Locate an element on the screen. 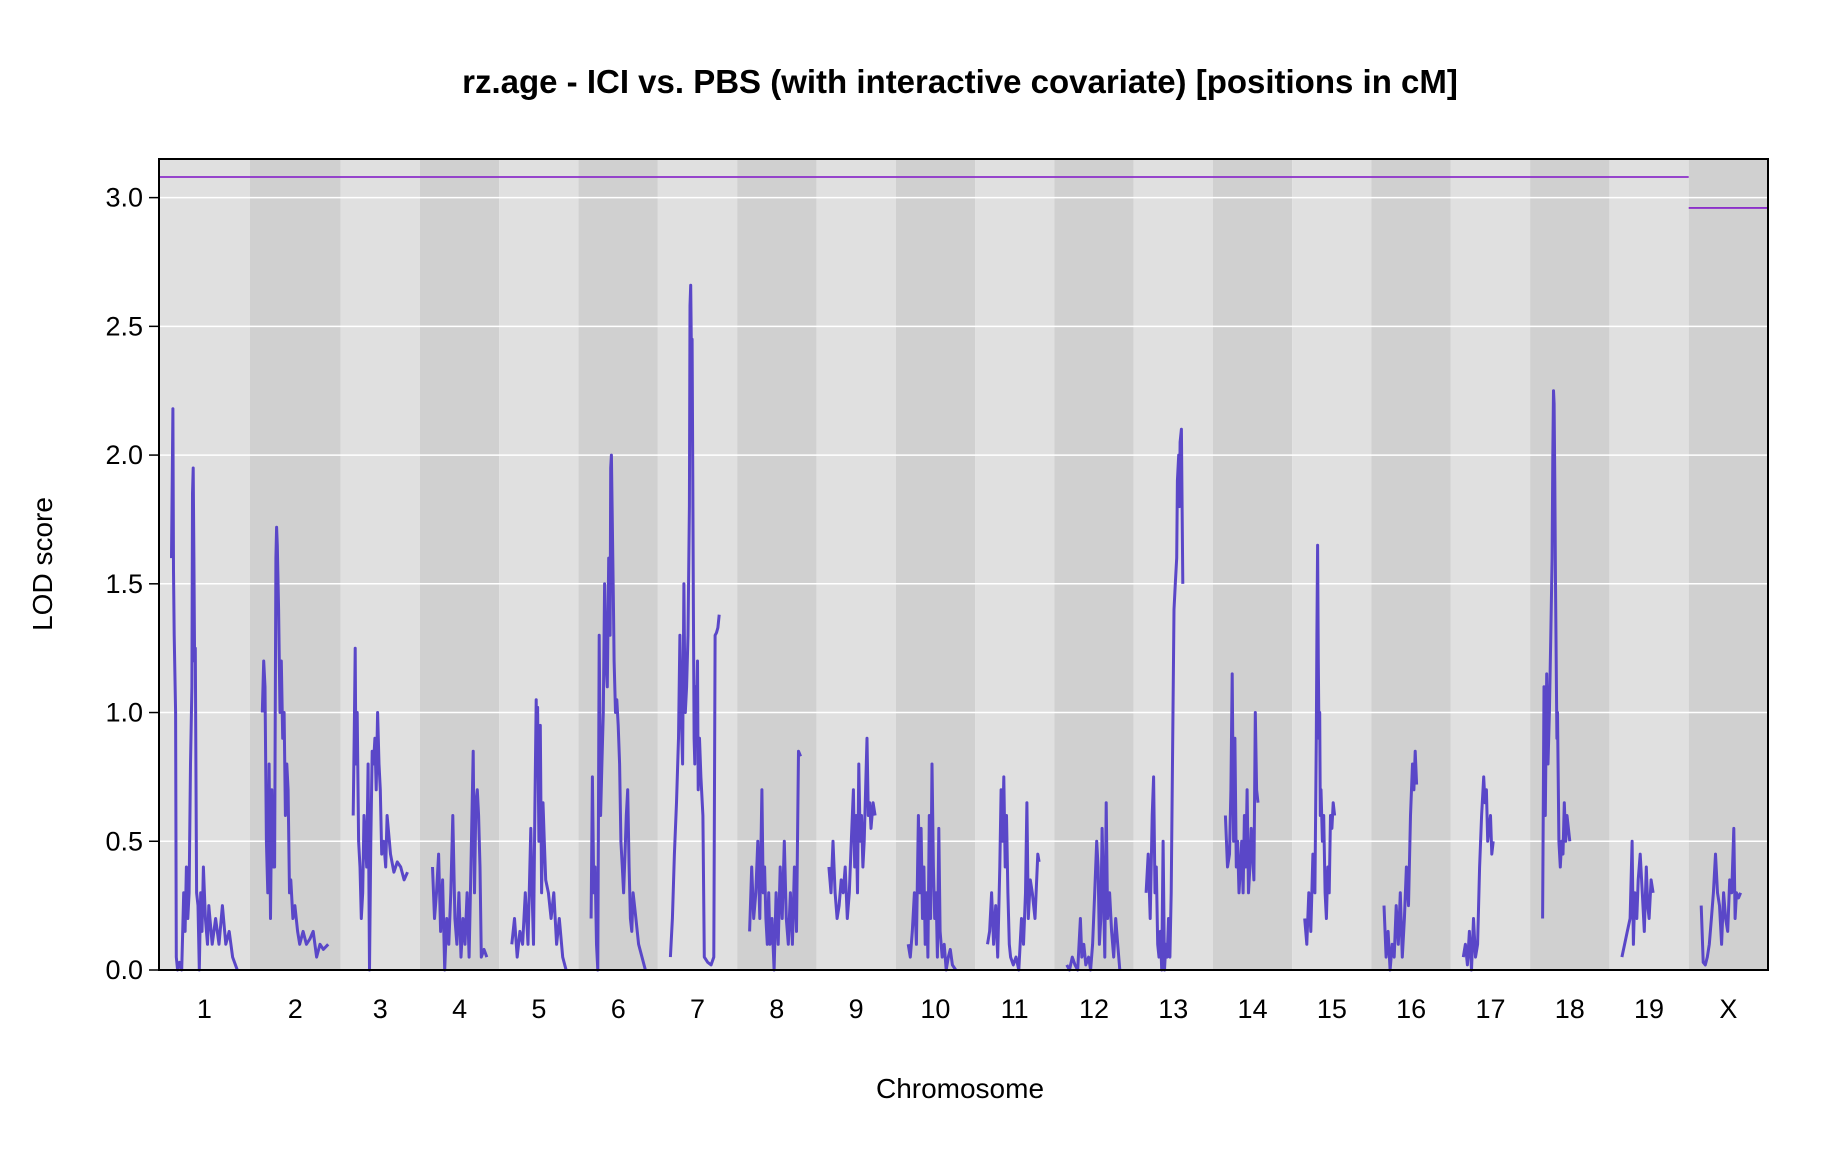 This screenshot has width=1824, height=1157. lod-line-chr-X is located at coordinates (1720, 896).